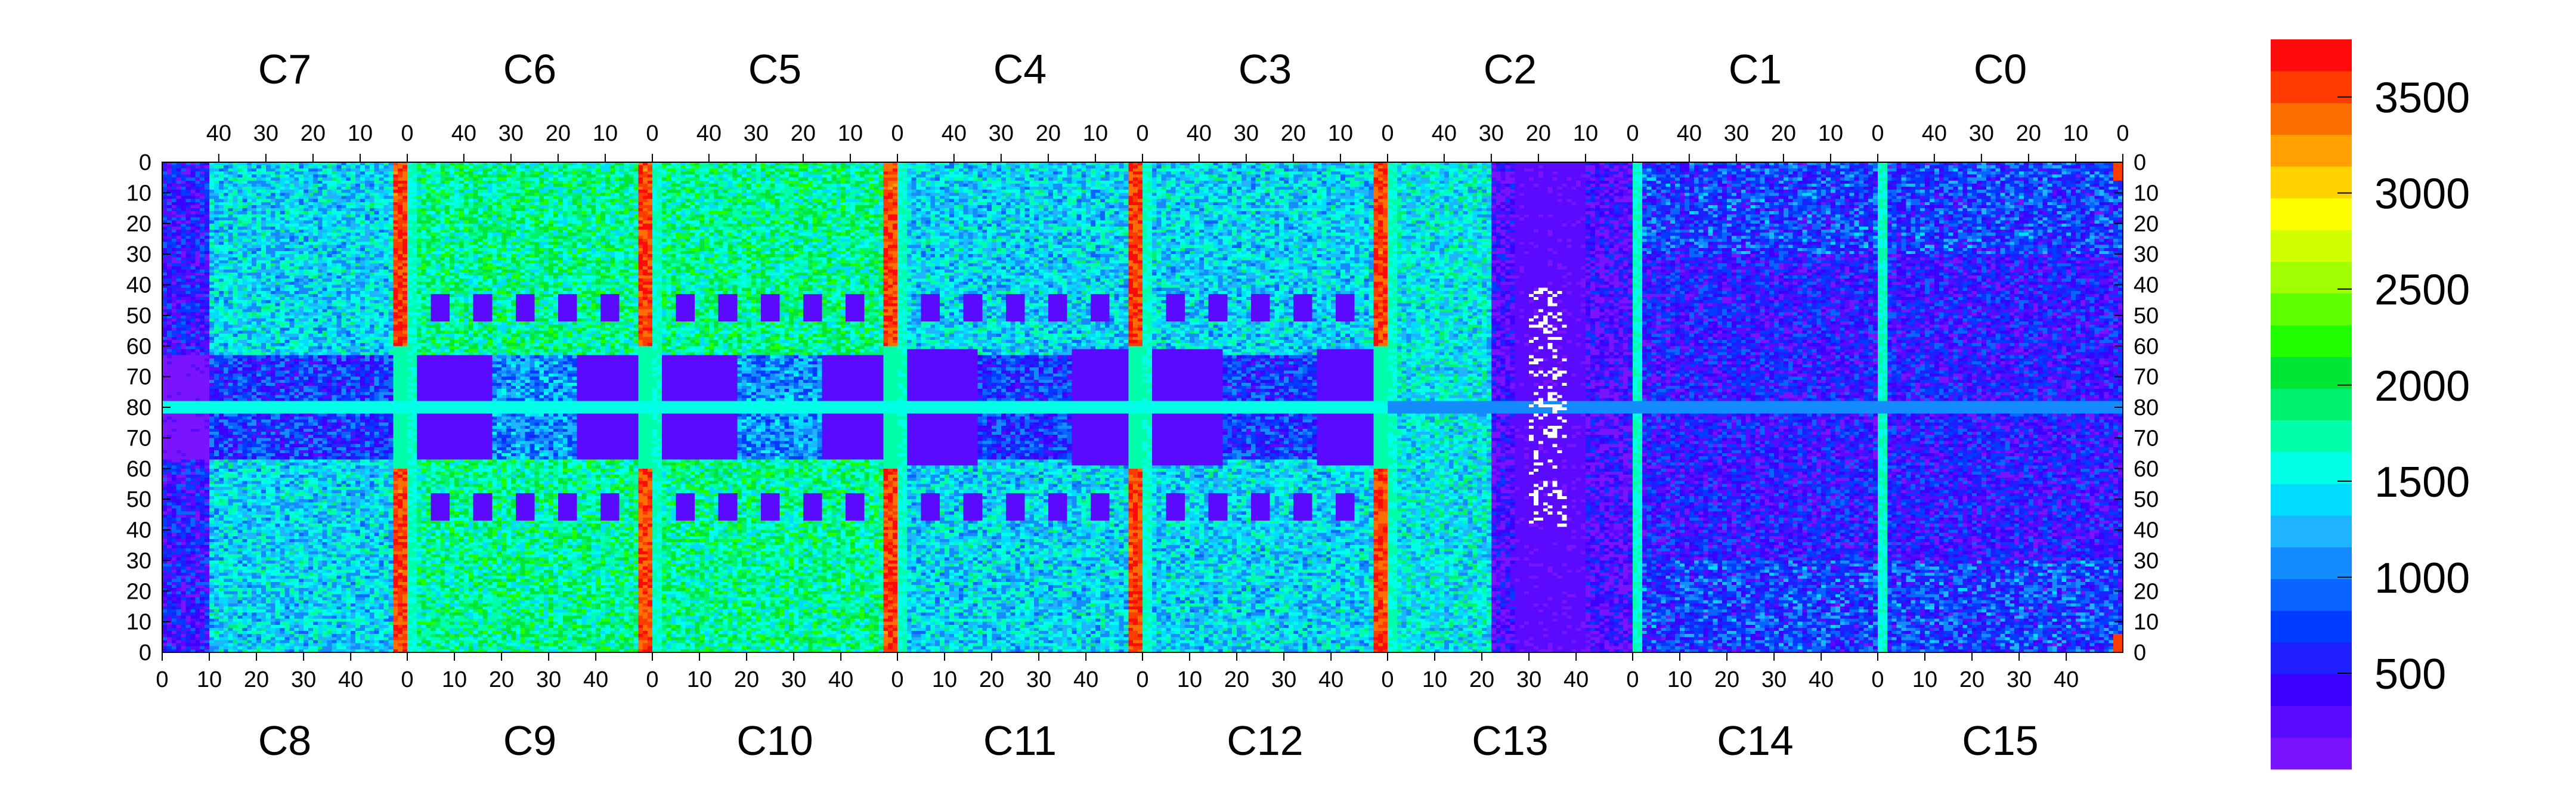 The height and width of the screenshot is (808, 2576). I want to click on colorbar-tick-label: 3000, so click(2422, 195).